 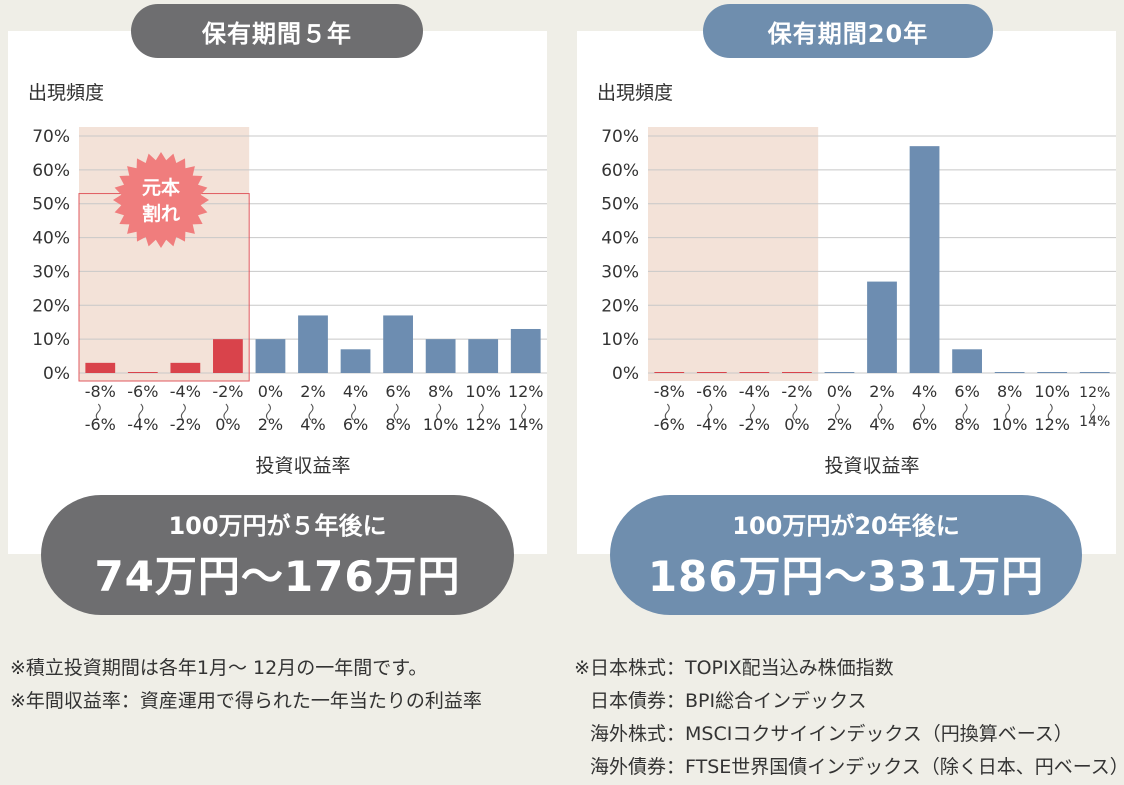 What do you see at coordinates (1052, 424) in the screenshot?
I see `x-tick-label-to: 12%` at bounding box center [1052, 424].